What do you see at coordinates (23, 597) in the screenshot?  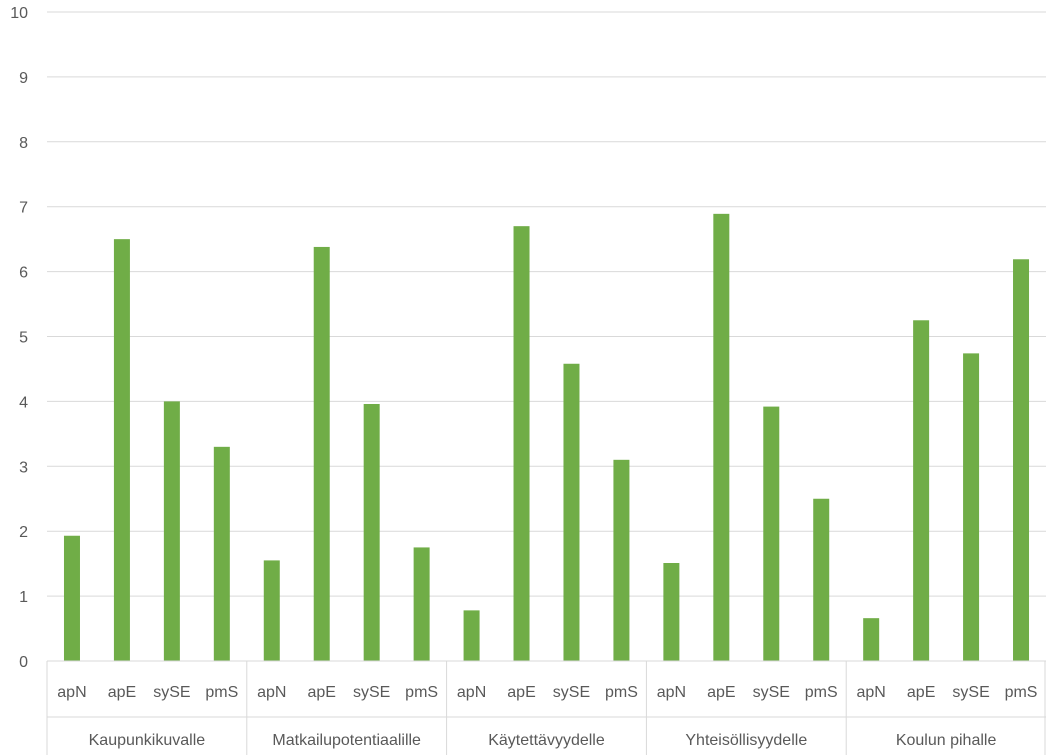 I see `y-tick-label: 1` at bounding box center [23, 597].